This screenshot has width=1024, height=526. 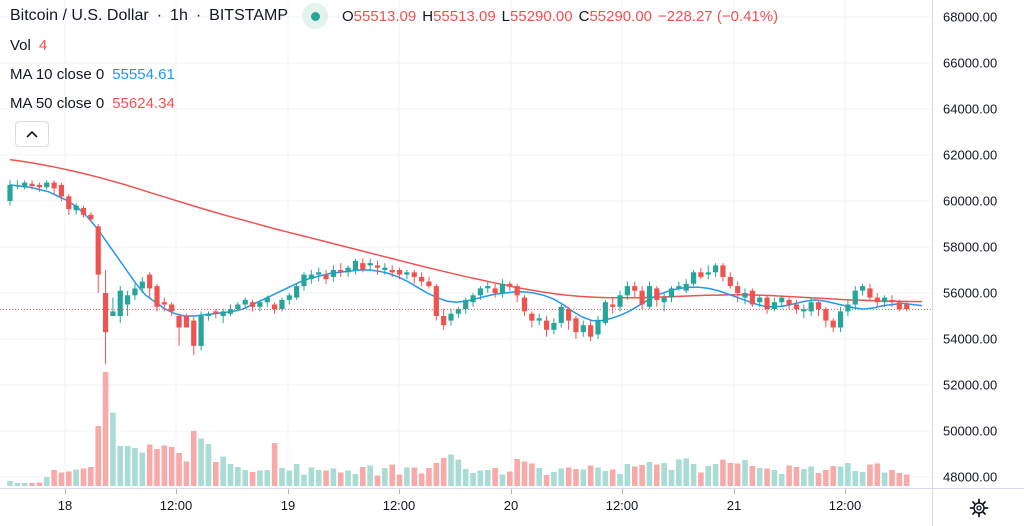 What do you see at coordinates (979, 508) in the screenshot?
I see `gear-icon` at bounding box center [979, 508].